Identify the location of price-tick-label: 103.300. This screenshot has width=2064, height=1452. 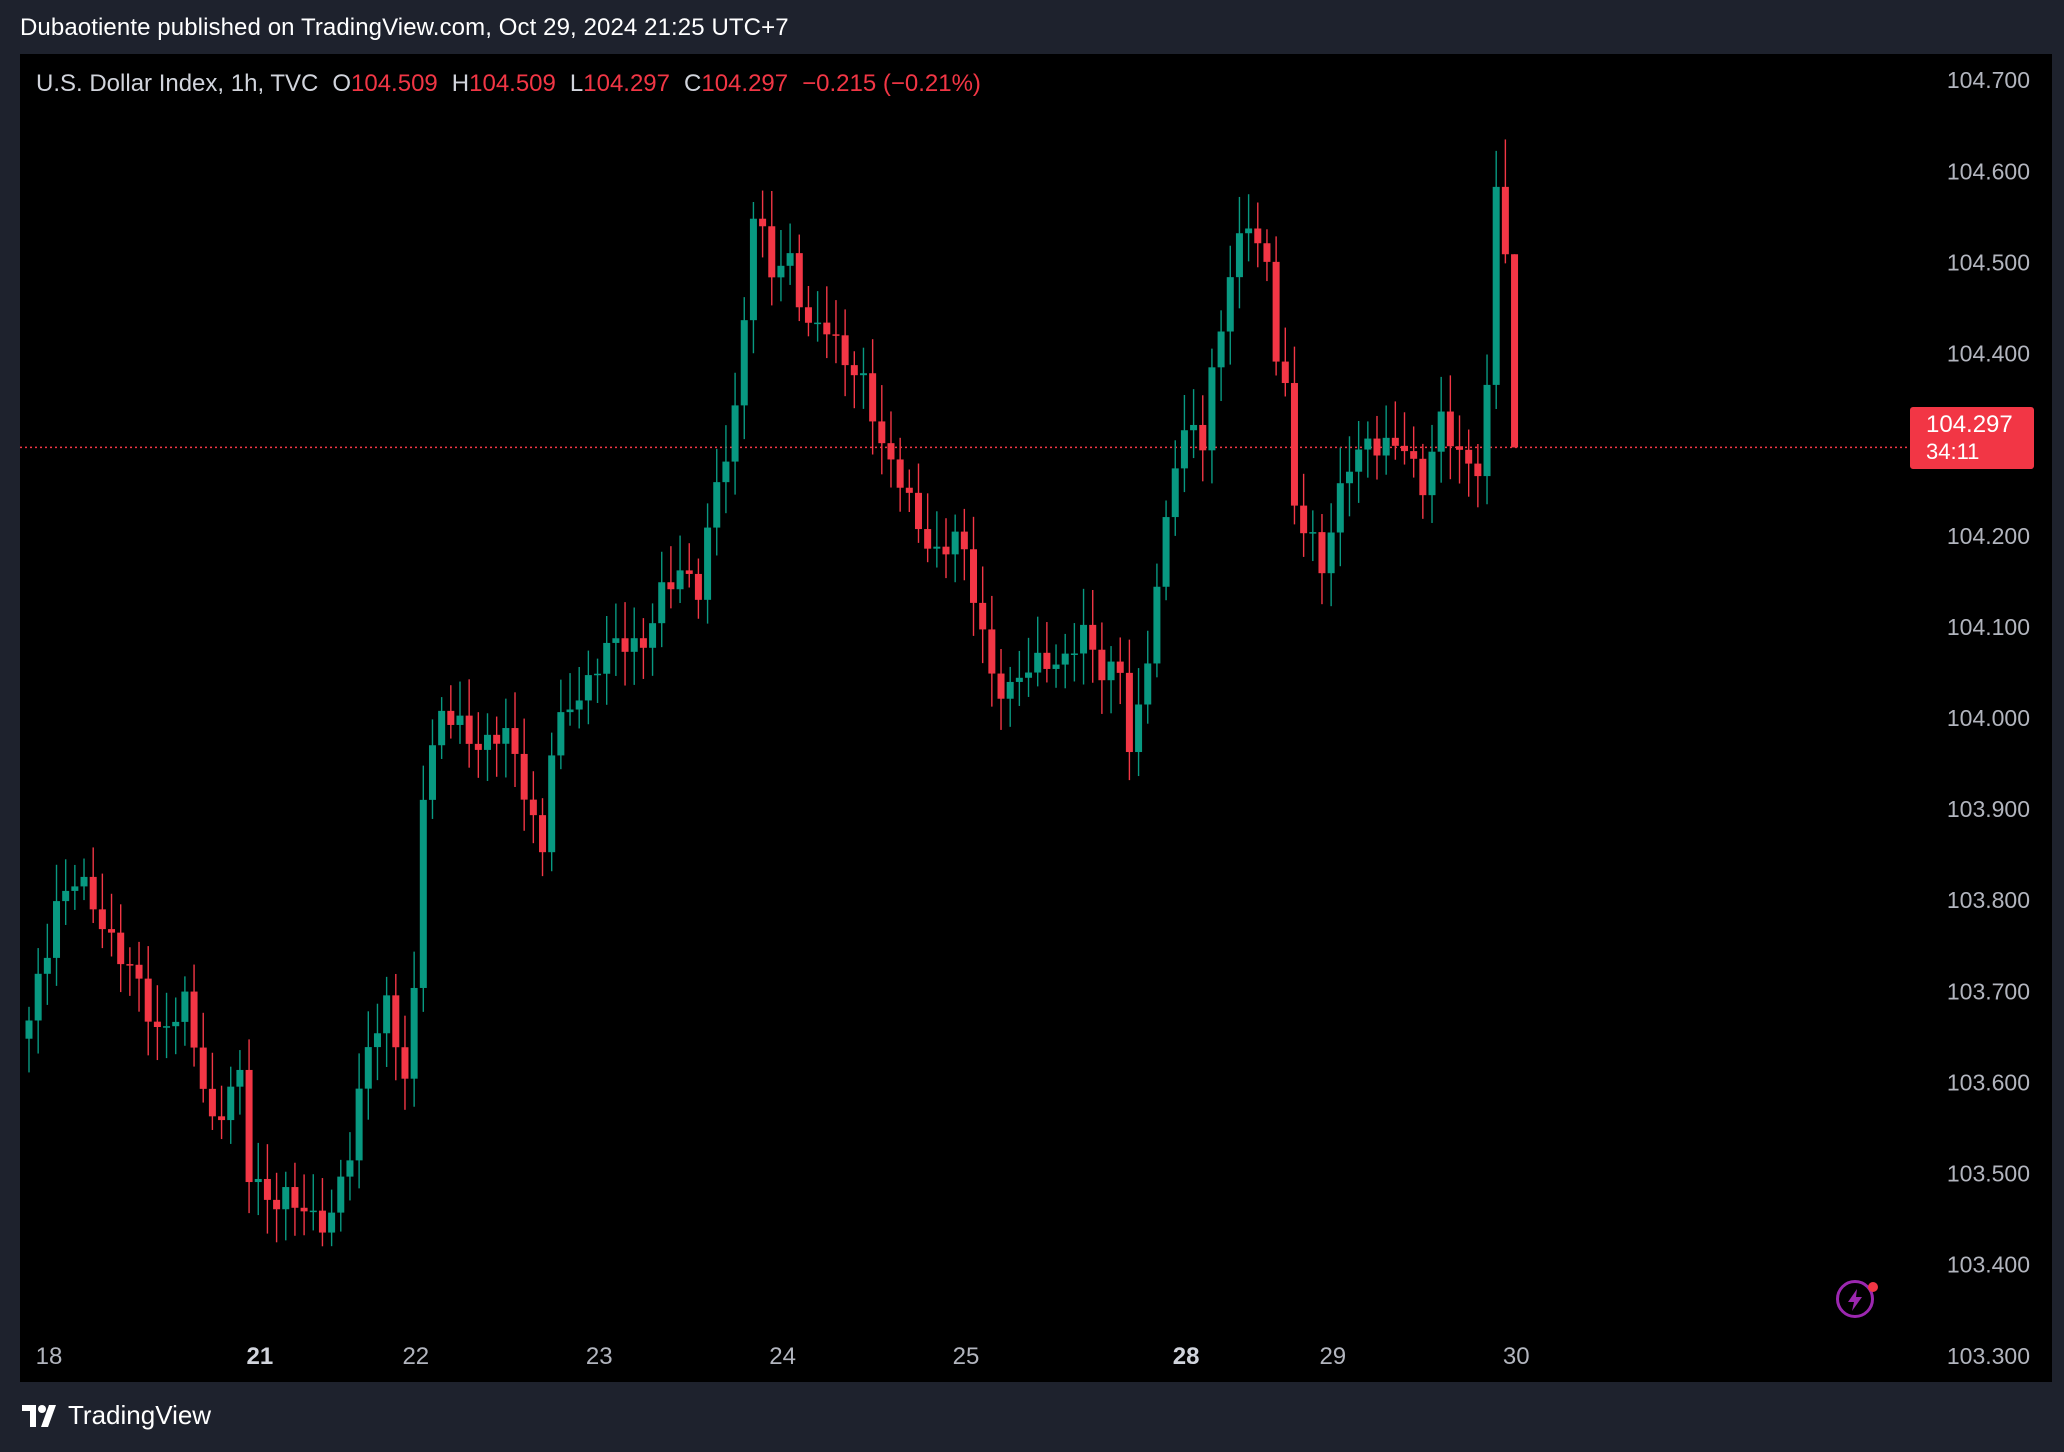
(1988, 1356).